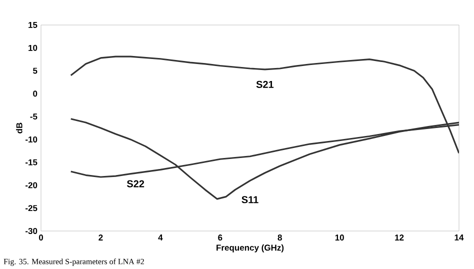 The width and height of the screenshot is (474, 269). I want to click on x-tick-label: 14, so click(459, 237).